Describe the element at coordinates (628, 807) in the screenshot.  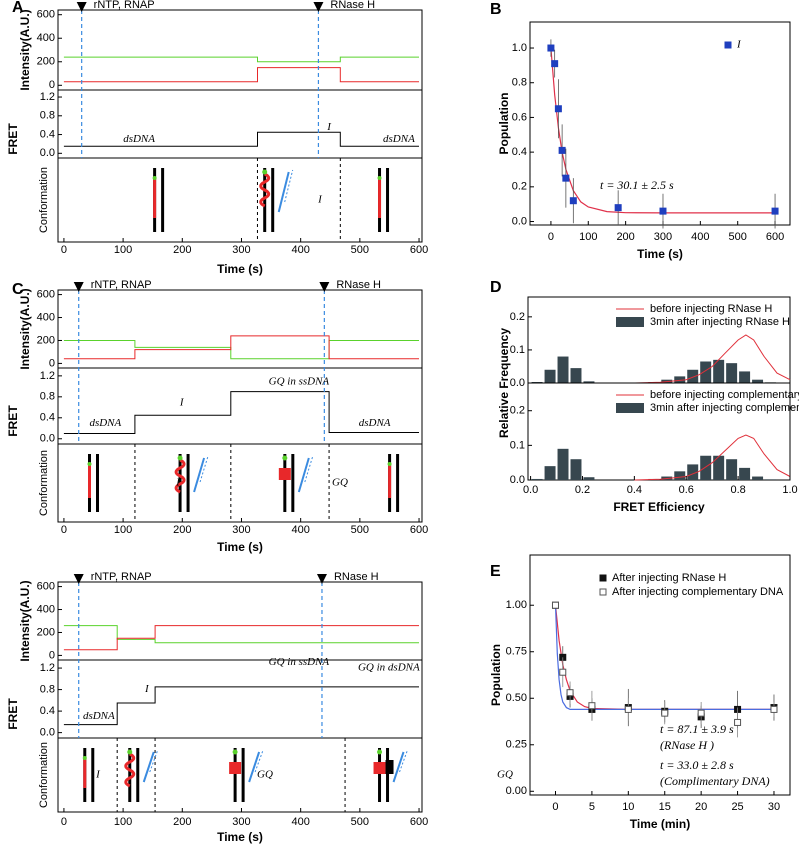
I see `x-tick-label: 10` at that location.